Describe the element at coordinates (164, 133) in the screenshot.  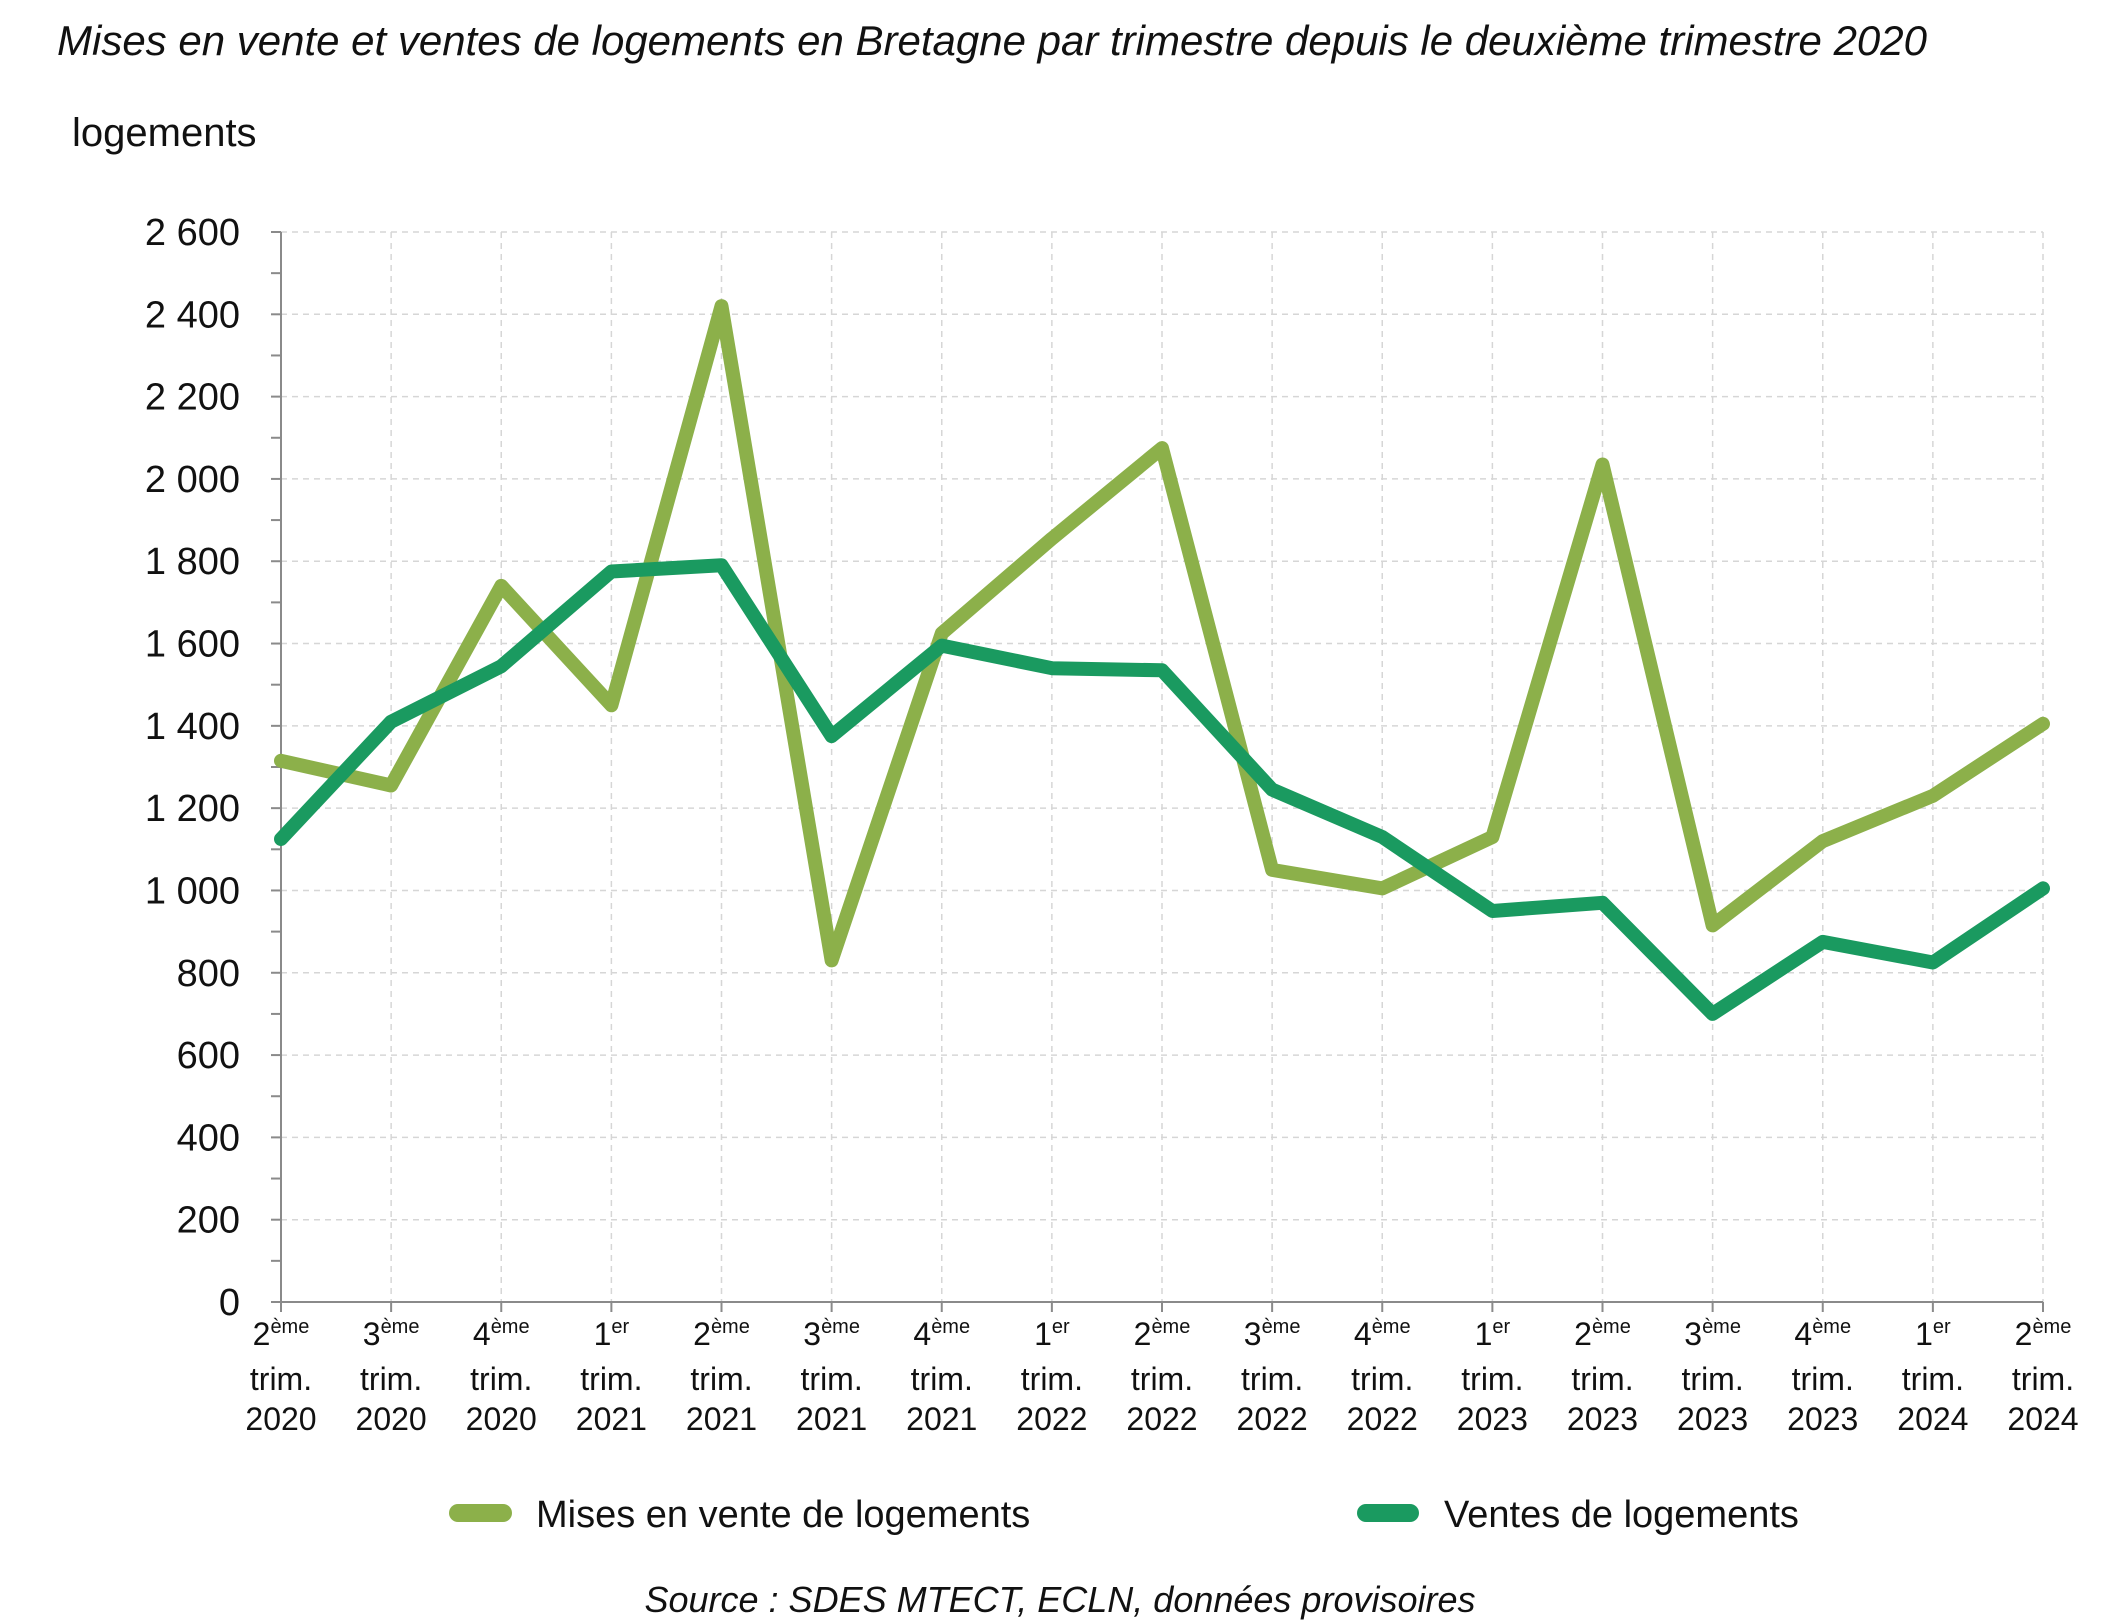
I see `y-axis-unit-label: logements` at that location.